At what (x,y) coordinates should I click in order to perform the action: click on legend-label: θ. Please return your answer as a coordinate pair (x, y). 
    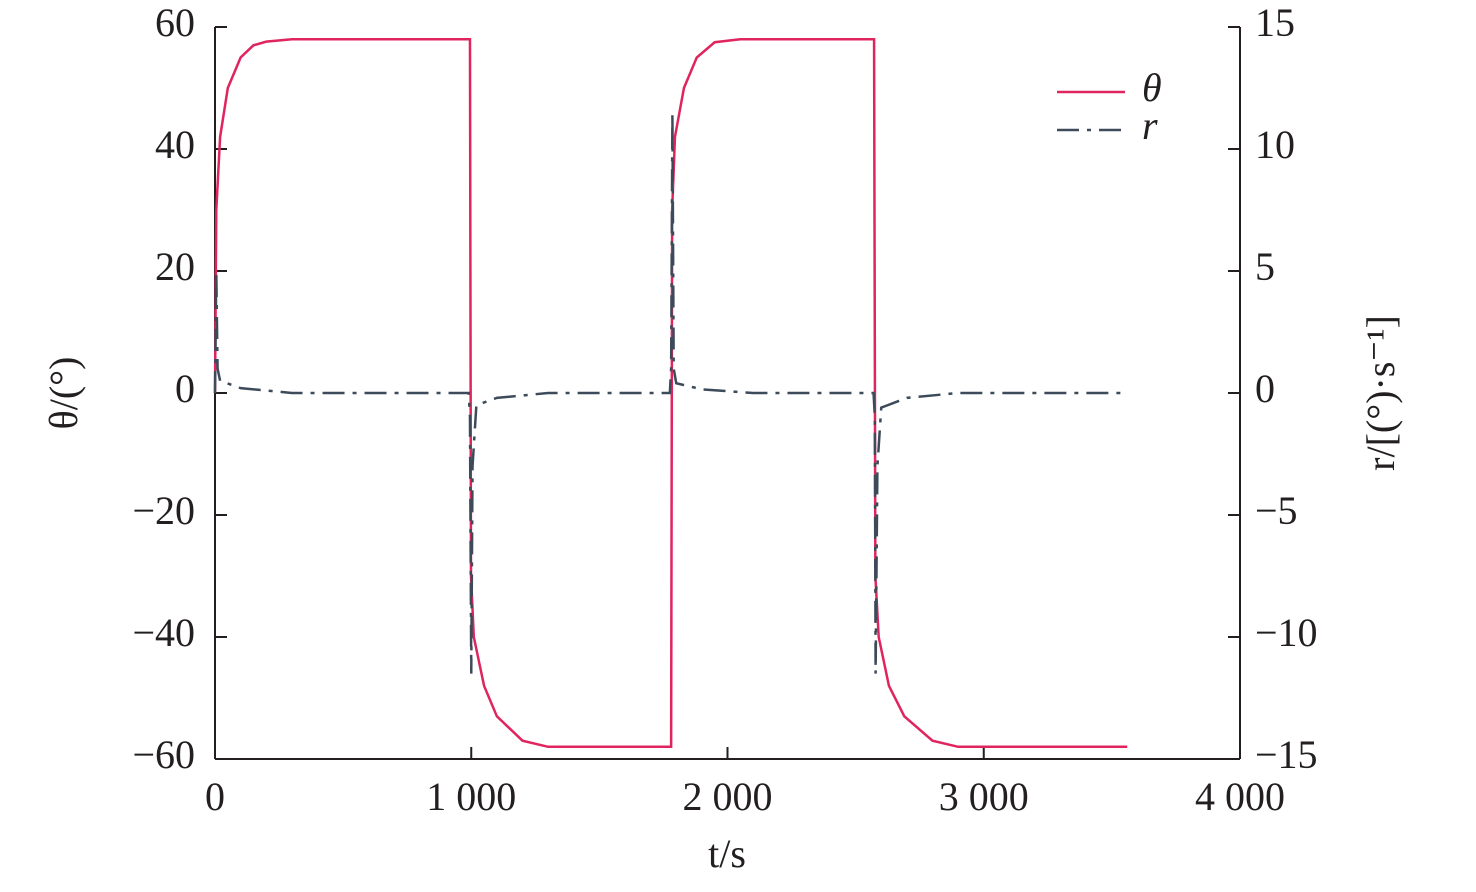
    Looking at the image, I should click on (1152, 87).